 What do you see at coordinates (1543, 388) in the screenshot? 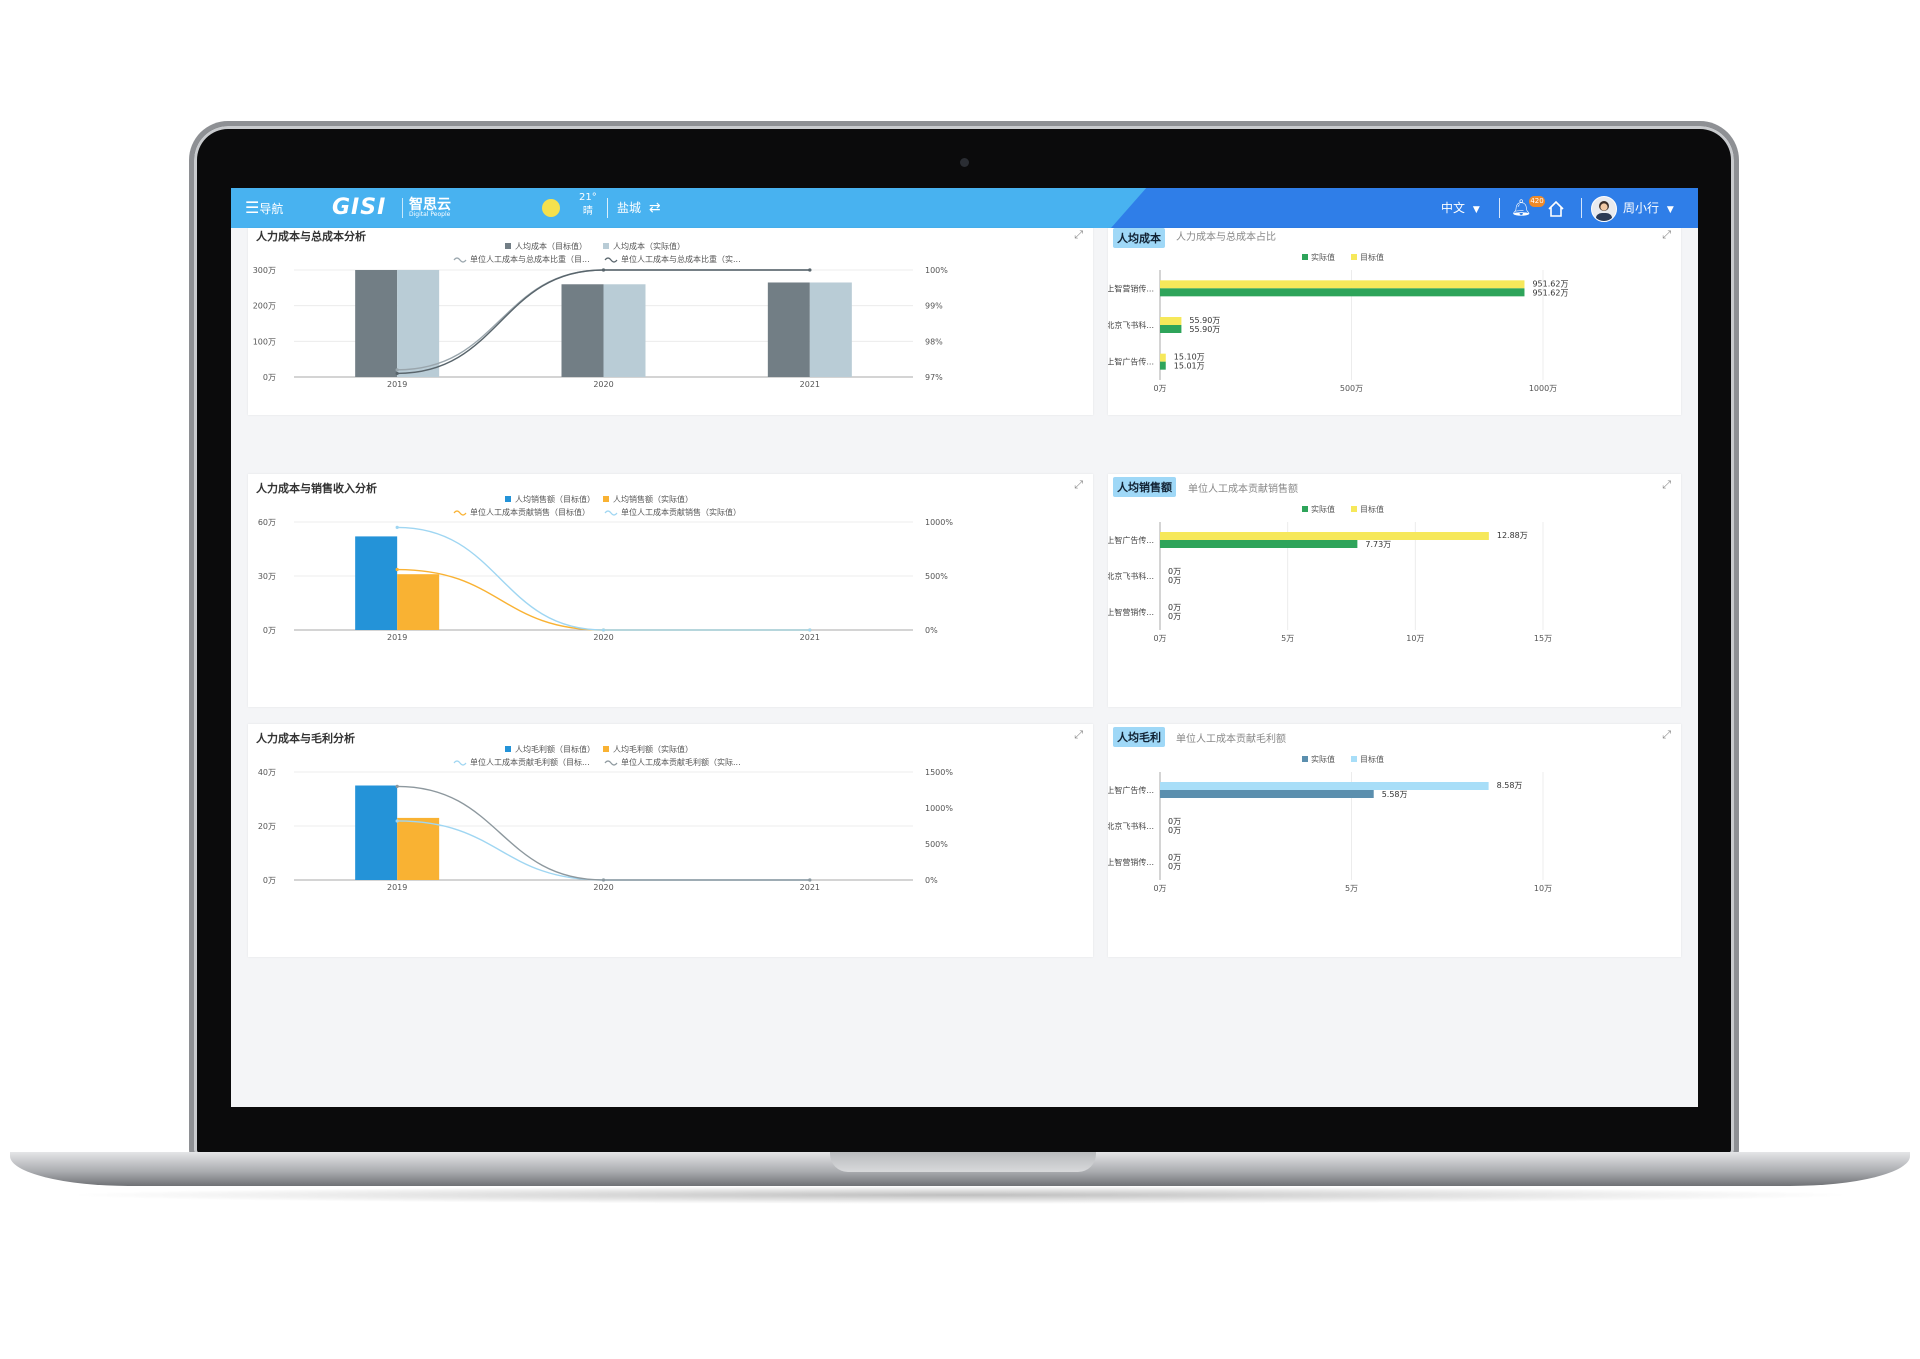
I see `x-tick: 1000万` at bounding box center [1543, 388].